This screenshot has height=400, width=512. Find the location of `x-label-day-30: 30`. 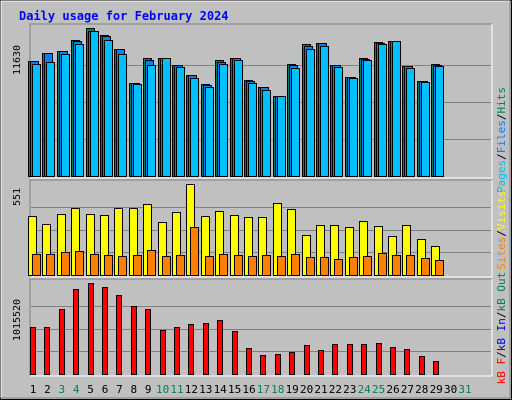

x-label-day-30: 30 is located at coordinates (450, 389).